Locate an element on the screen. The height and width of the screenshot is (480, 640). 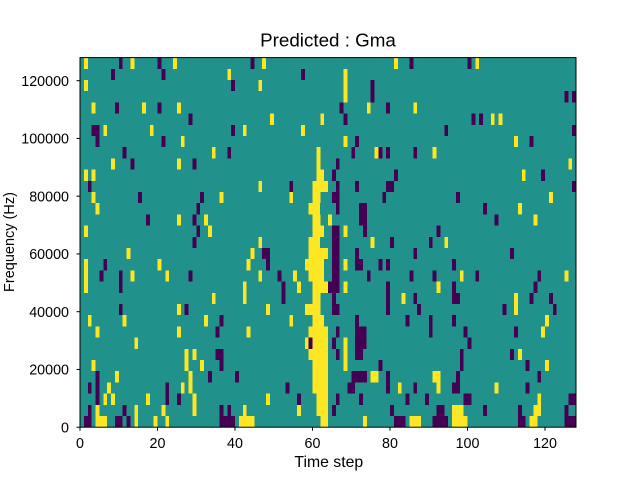
svg-text: 60 is located at coordinates (313, 444).